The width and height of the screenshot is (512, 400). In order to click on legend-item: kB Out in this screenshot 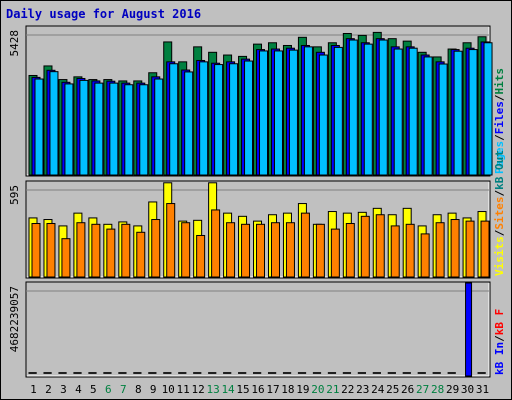, I will do `click(499, 170)`.